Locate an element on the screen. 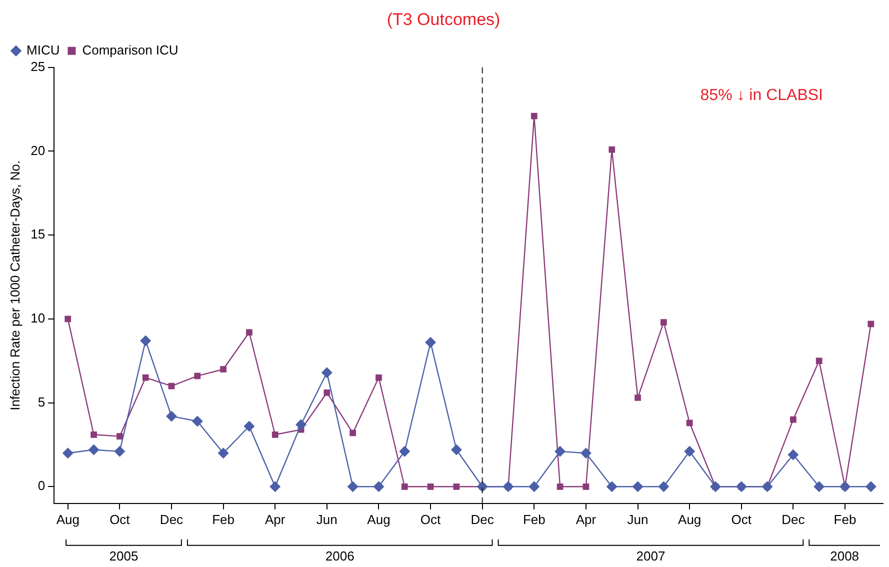 This screenshot has width=889, height=567. chart-title: (T3 Outcomes) is located at coordinates (443, 19).